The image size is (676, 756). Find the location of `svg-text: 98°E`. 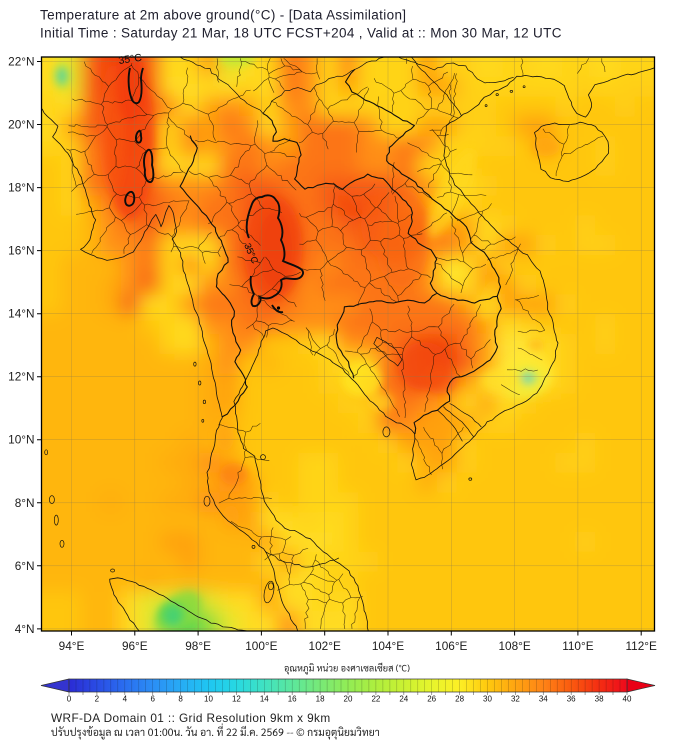

svg-text: 98°E is located at coordinates (198, 646).